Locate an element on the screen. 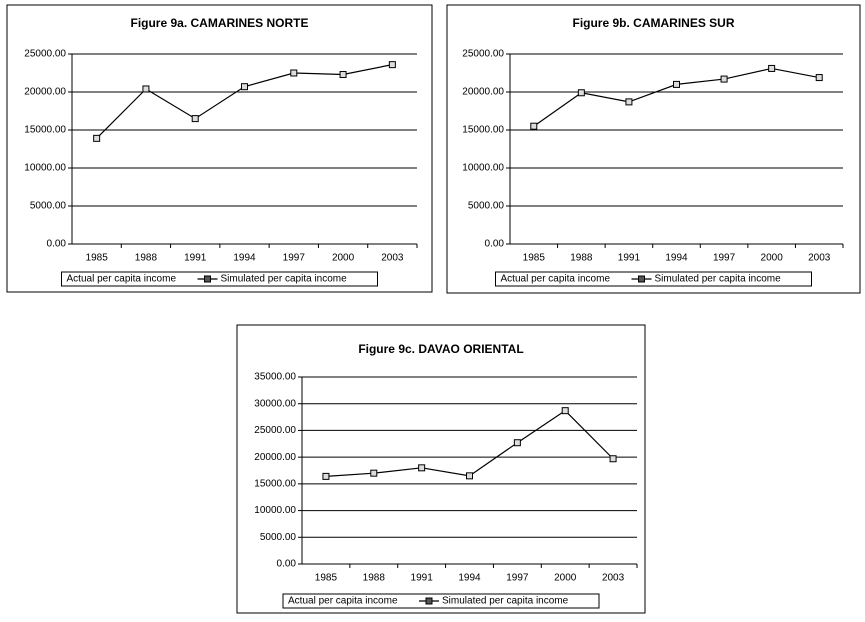 This screenshot has width=865, height=622. chart-title: Figure 9c. DAVAO ORIENTAL is located at coordinates (440, 349).